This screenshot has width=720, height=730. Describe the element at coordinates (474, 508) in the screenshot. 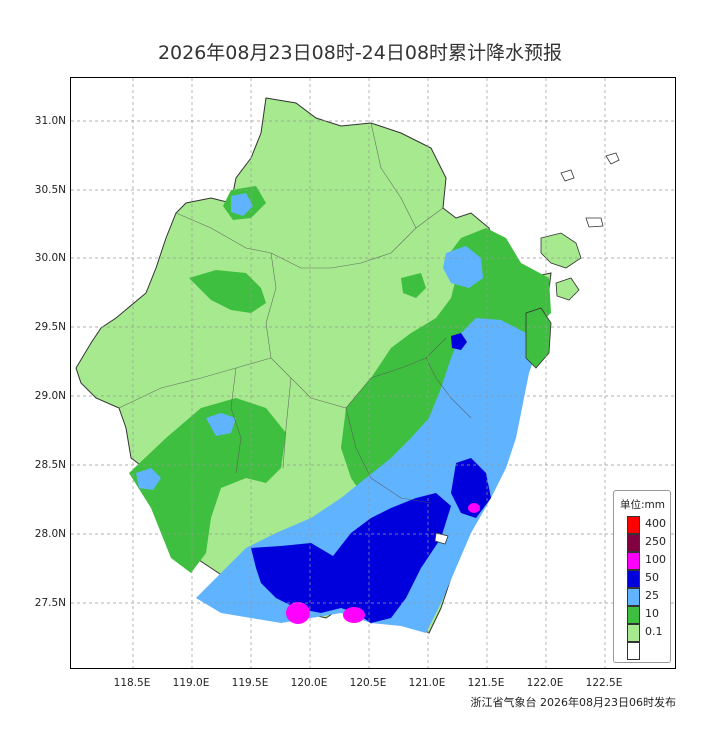

I see `rain-100mm-spot-coast` at that location.